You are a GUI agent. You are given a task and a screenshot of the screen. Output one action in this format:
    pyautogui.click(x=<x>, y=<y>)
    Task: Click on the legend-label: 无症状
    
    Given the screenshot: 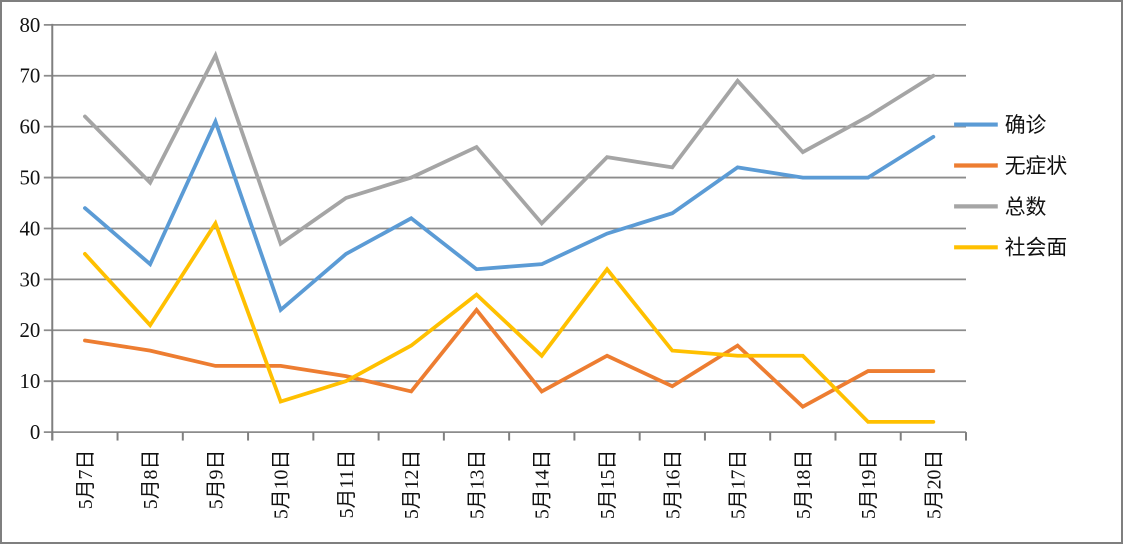 What is the action you would take?
    pyautogui.click(x=1036, y=166)
    